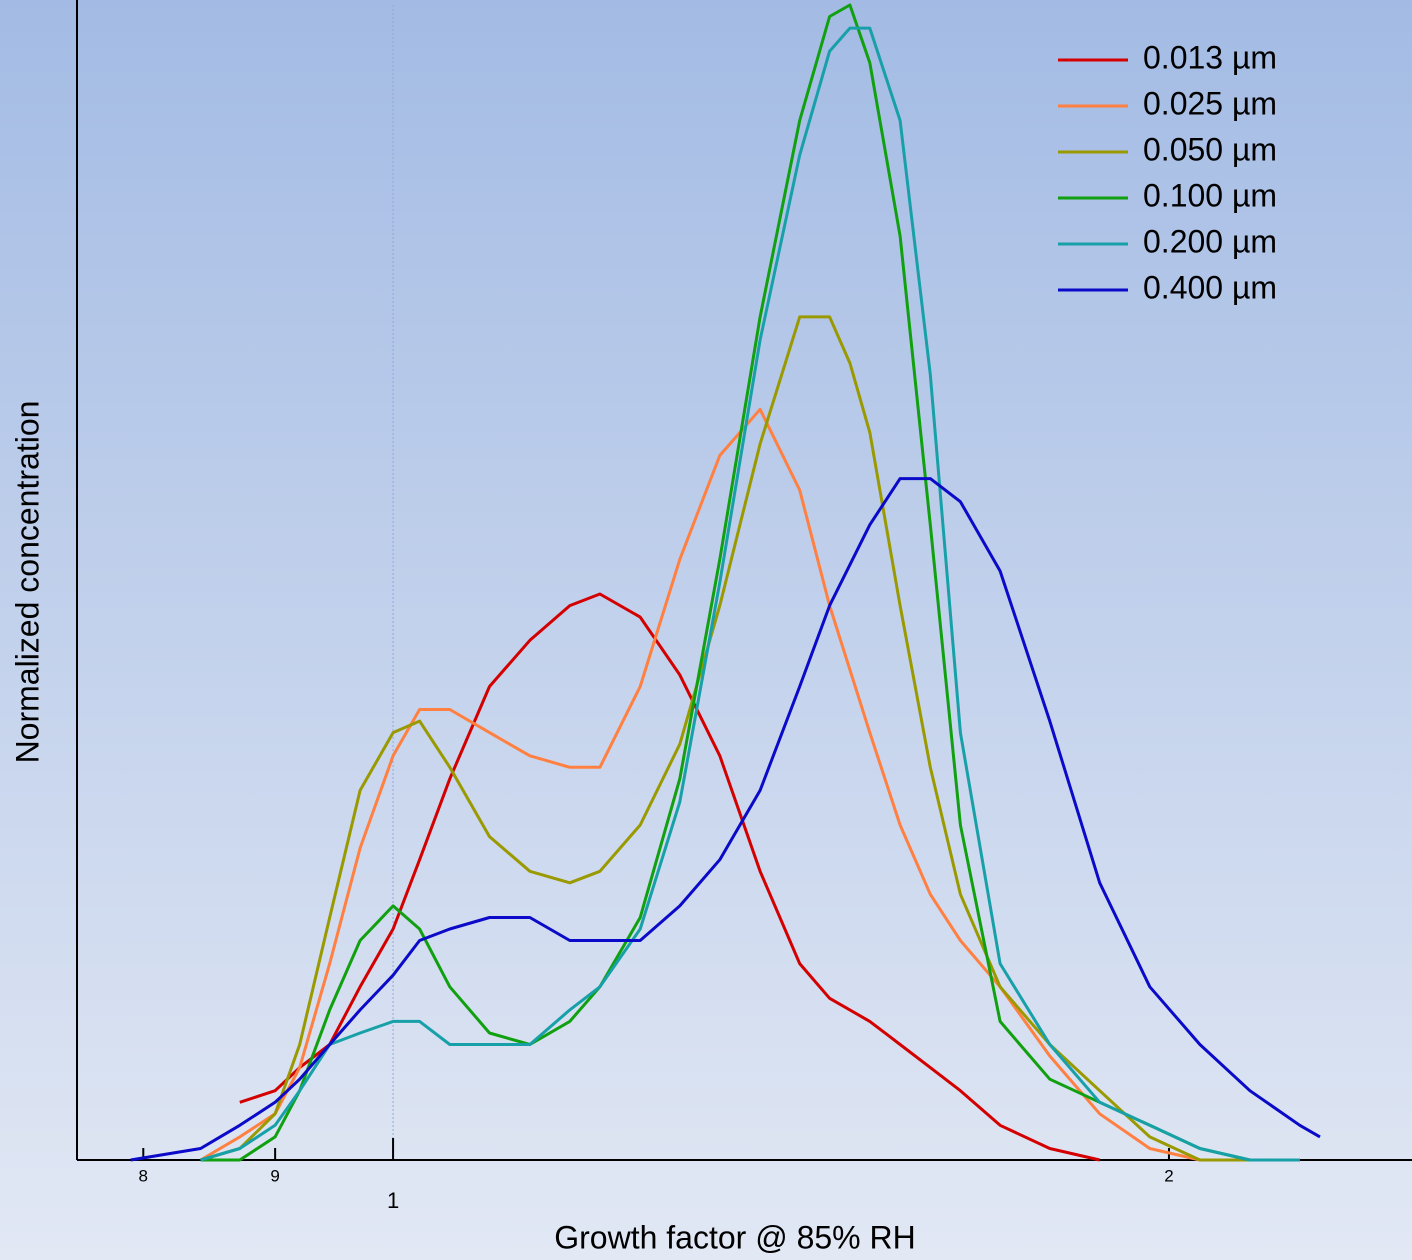 The height and width of the screenshot is (1260, 1412). What do you see at coordinates (1210, 149) in the screenshot?
I see `legend-label: 0.050 µm` at bounding box center [1210, 149].